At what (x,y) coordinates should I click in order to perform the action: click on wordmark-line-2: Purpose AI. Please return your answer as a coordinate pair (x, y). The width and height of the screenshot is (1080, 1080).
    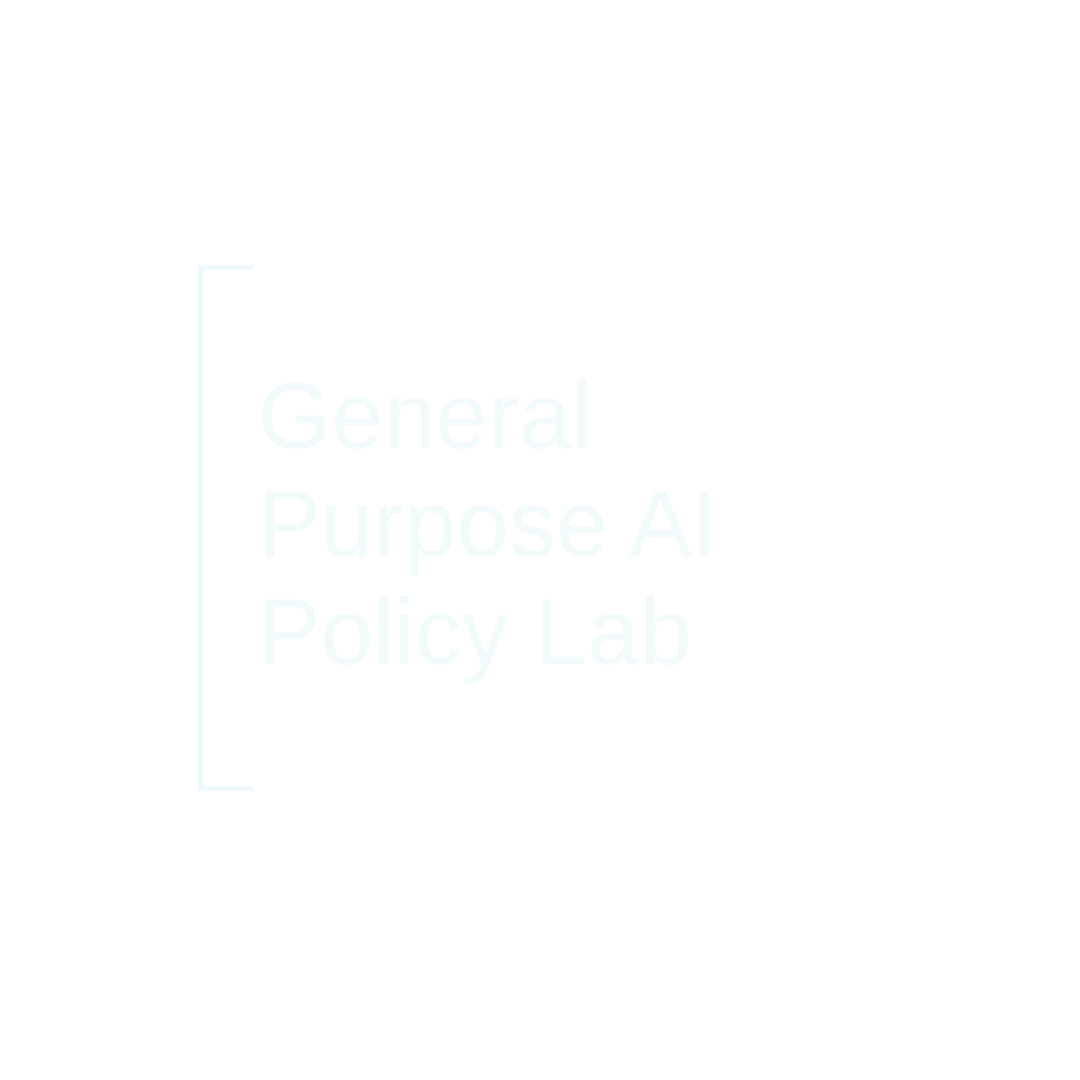
    Looking at the image, I should click on (488, 523).